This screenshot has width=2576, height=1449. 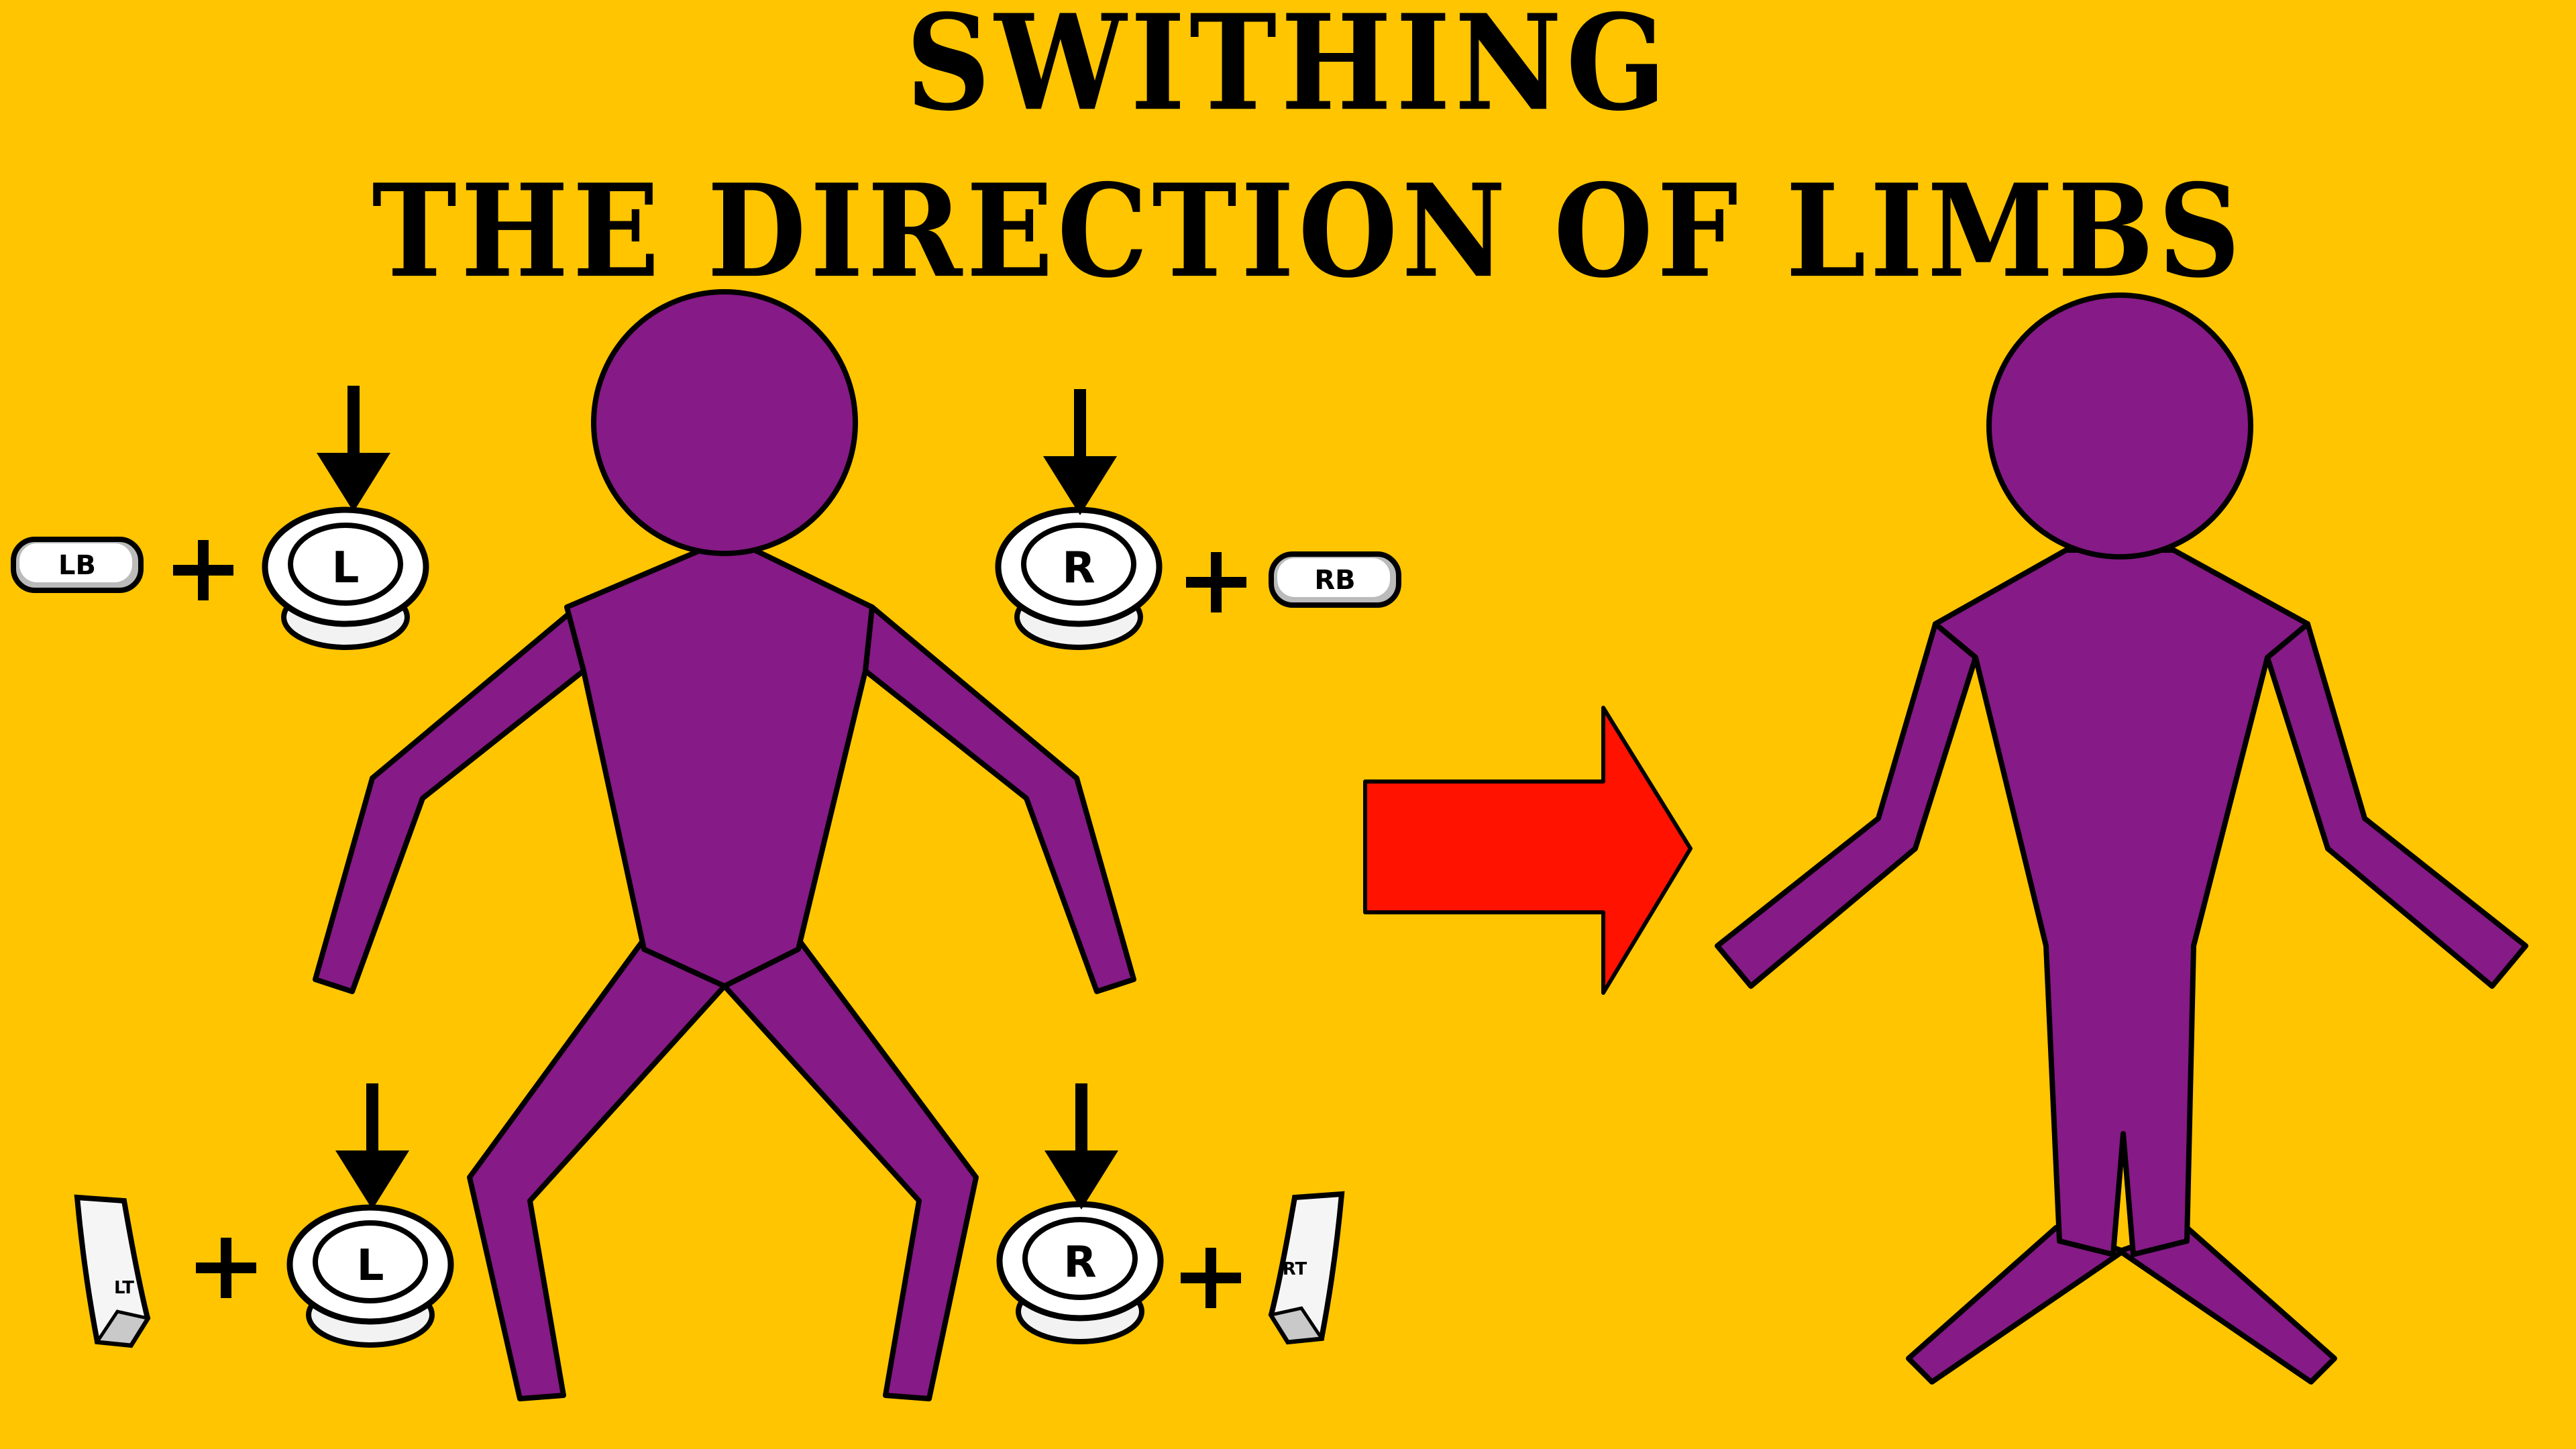 I want to click on lb-button-icon: LB, so click(x=77, y=564).